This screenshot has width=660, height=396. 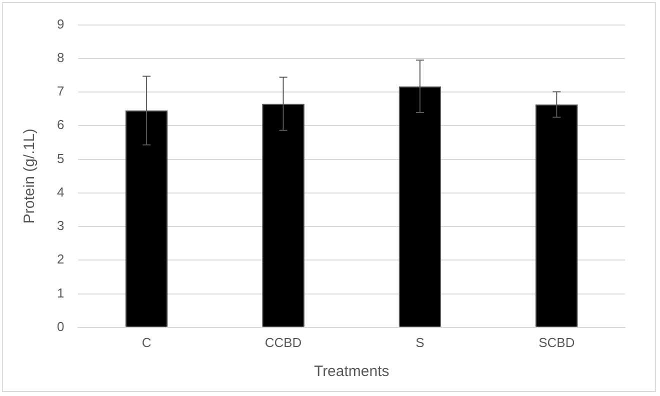 What do you see at coordinates (60, 91) in the screenshot?
I see `y-tick-label: 7` at bounding box center [60, 91].